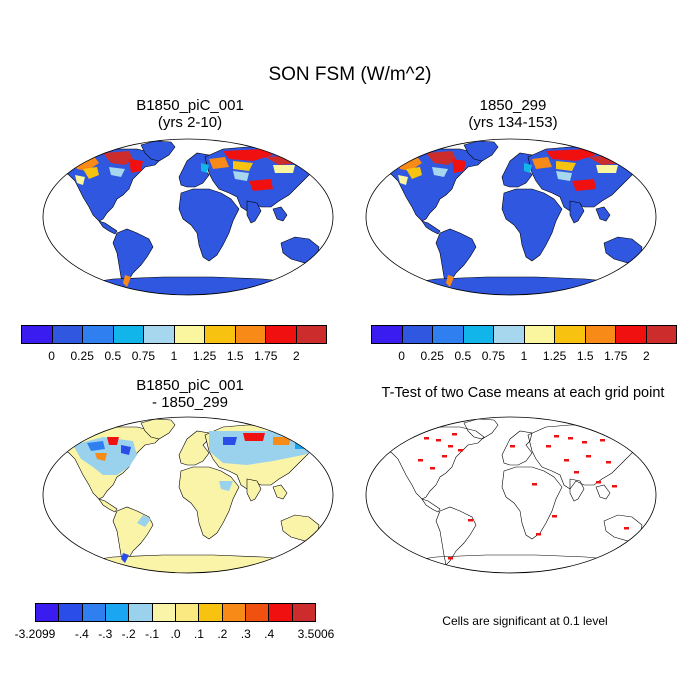 The image size is (700, 700). What do you see at coordinates (190, 394) in the screenshot?
I see `panel3-title: B1850_piC_001 - 1850_299` at bounding box center [190, 394].